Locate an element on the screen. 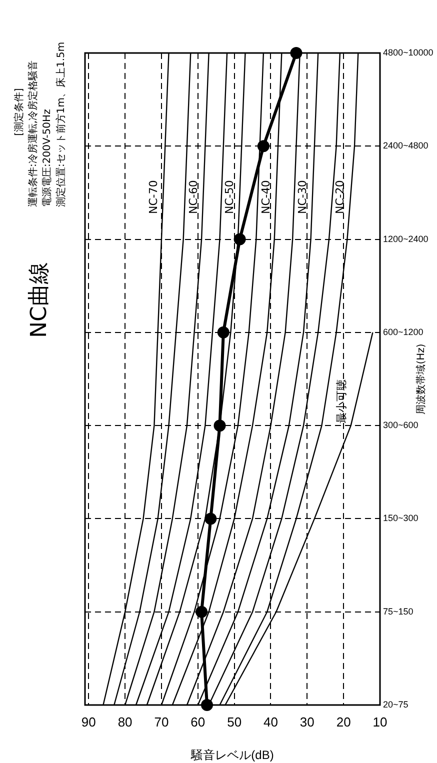 The image size is (437, 763). x-tick-label: 50 is located at coordinates (234, 722).